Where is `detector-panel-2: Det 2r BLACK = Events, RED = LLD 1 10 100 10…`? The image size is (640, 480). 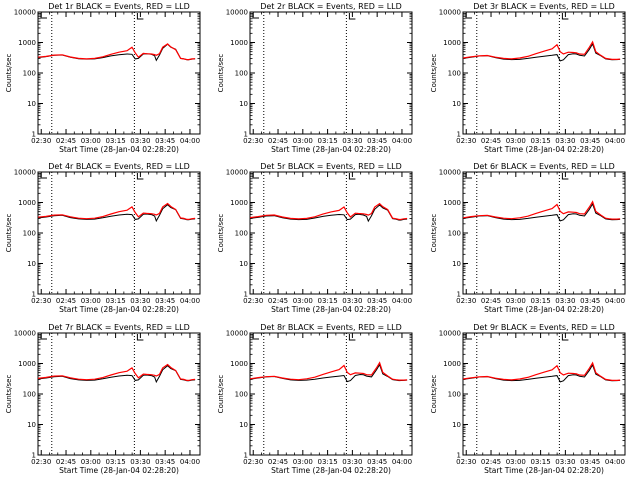 detector-panel-2: Det 2r BLACK = Events, RED = LLD 1 10 100 10… is located at coordinates (315, 78).